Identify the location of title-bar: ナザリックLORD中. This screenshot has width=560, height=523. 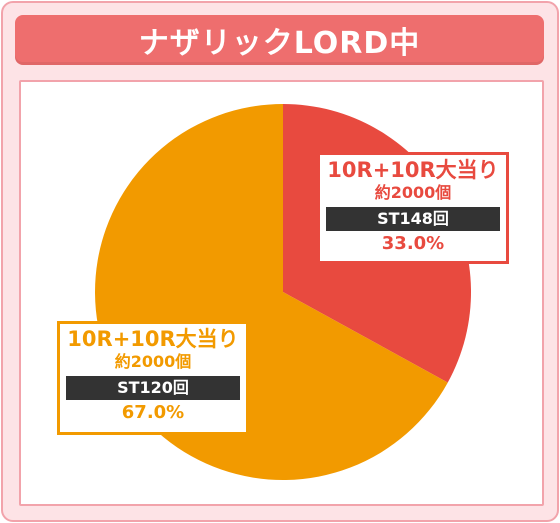
(279, 40).